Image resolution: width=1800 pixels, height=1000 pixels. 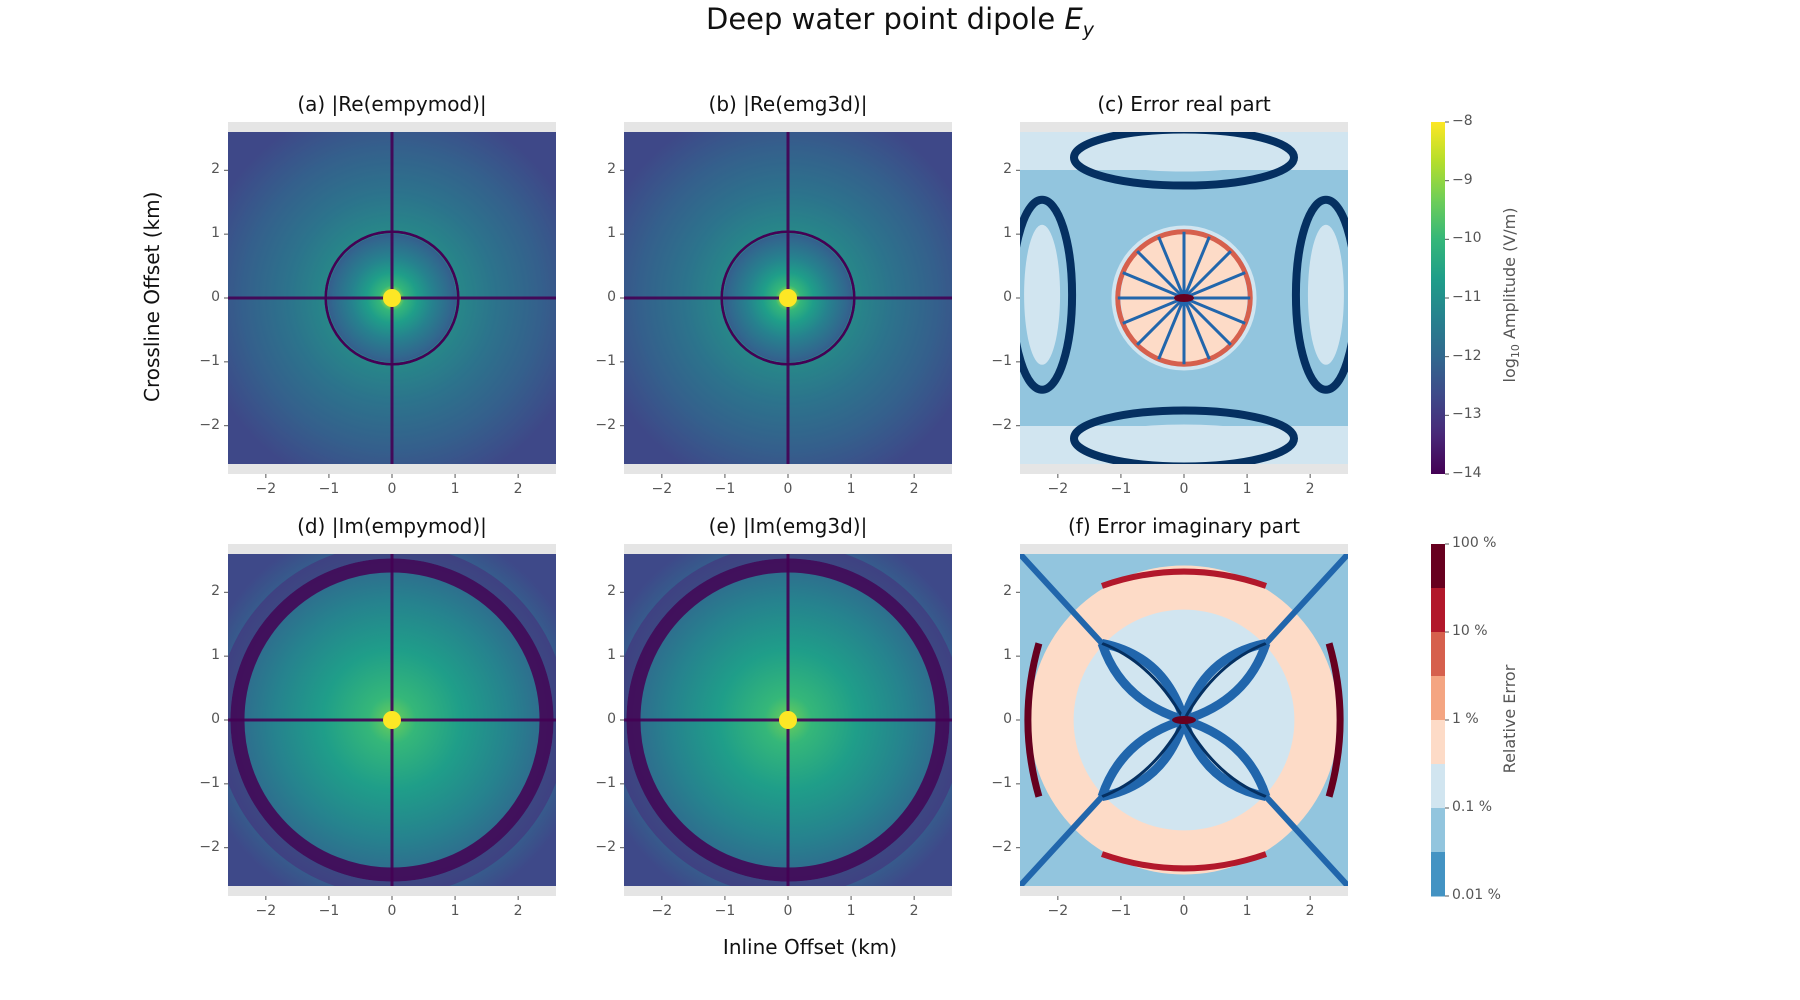 I want to click on error-tick-label: 0.01 %, so click(x=1476, y=895).